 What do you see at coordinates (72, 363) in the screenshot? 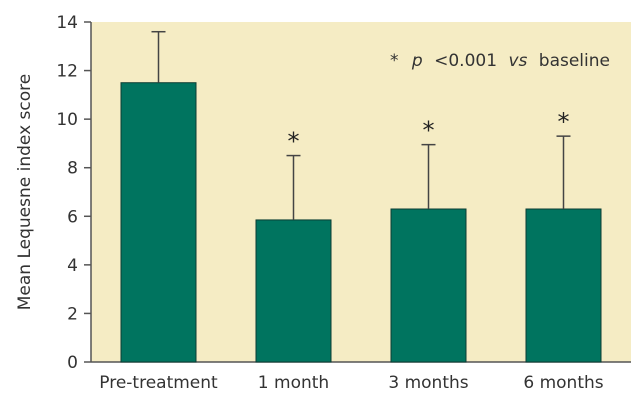
I see `y-tick-label: 0` at bounding box center [72, 363].